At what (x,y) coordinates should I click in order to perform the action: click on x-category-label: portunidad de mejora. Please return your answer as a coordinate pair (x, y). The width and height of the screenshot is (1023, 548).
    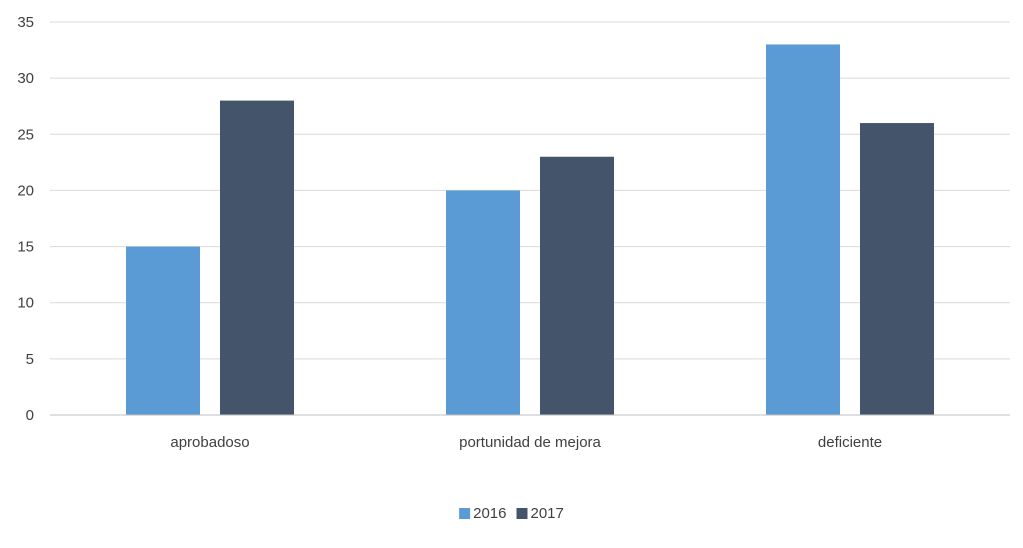
    Looking at the image, I should click on (530, 442).